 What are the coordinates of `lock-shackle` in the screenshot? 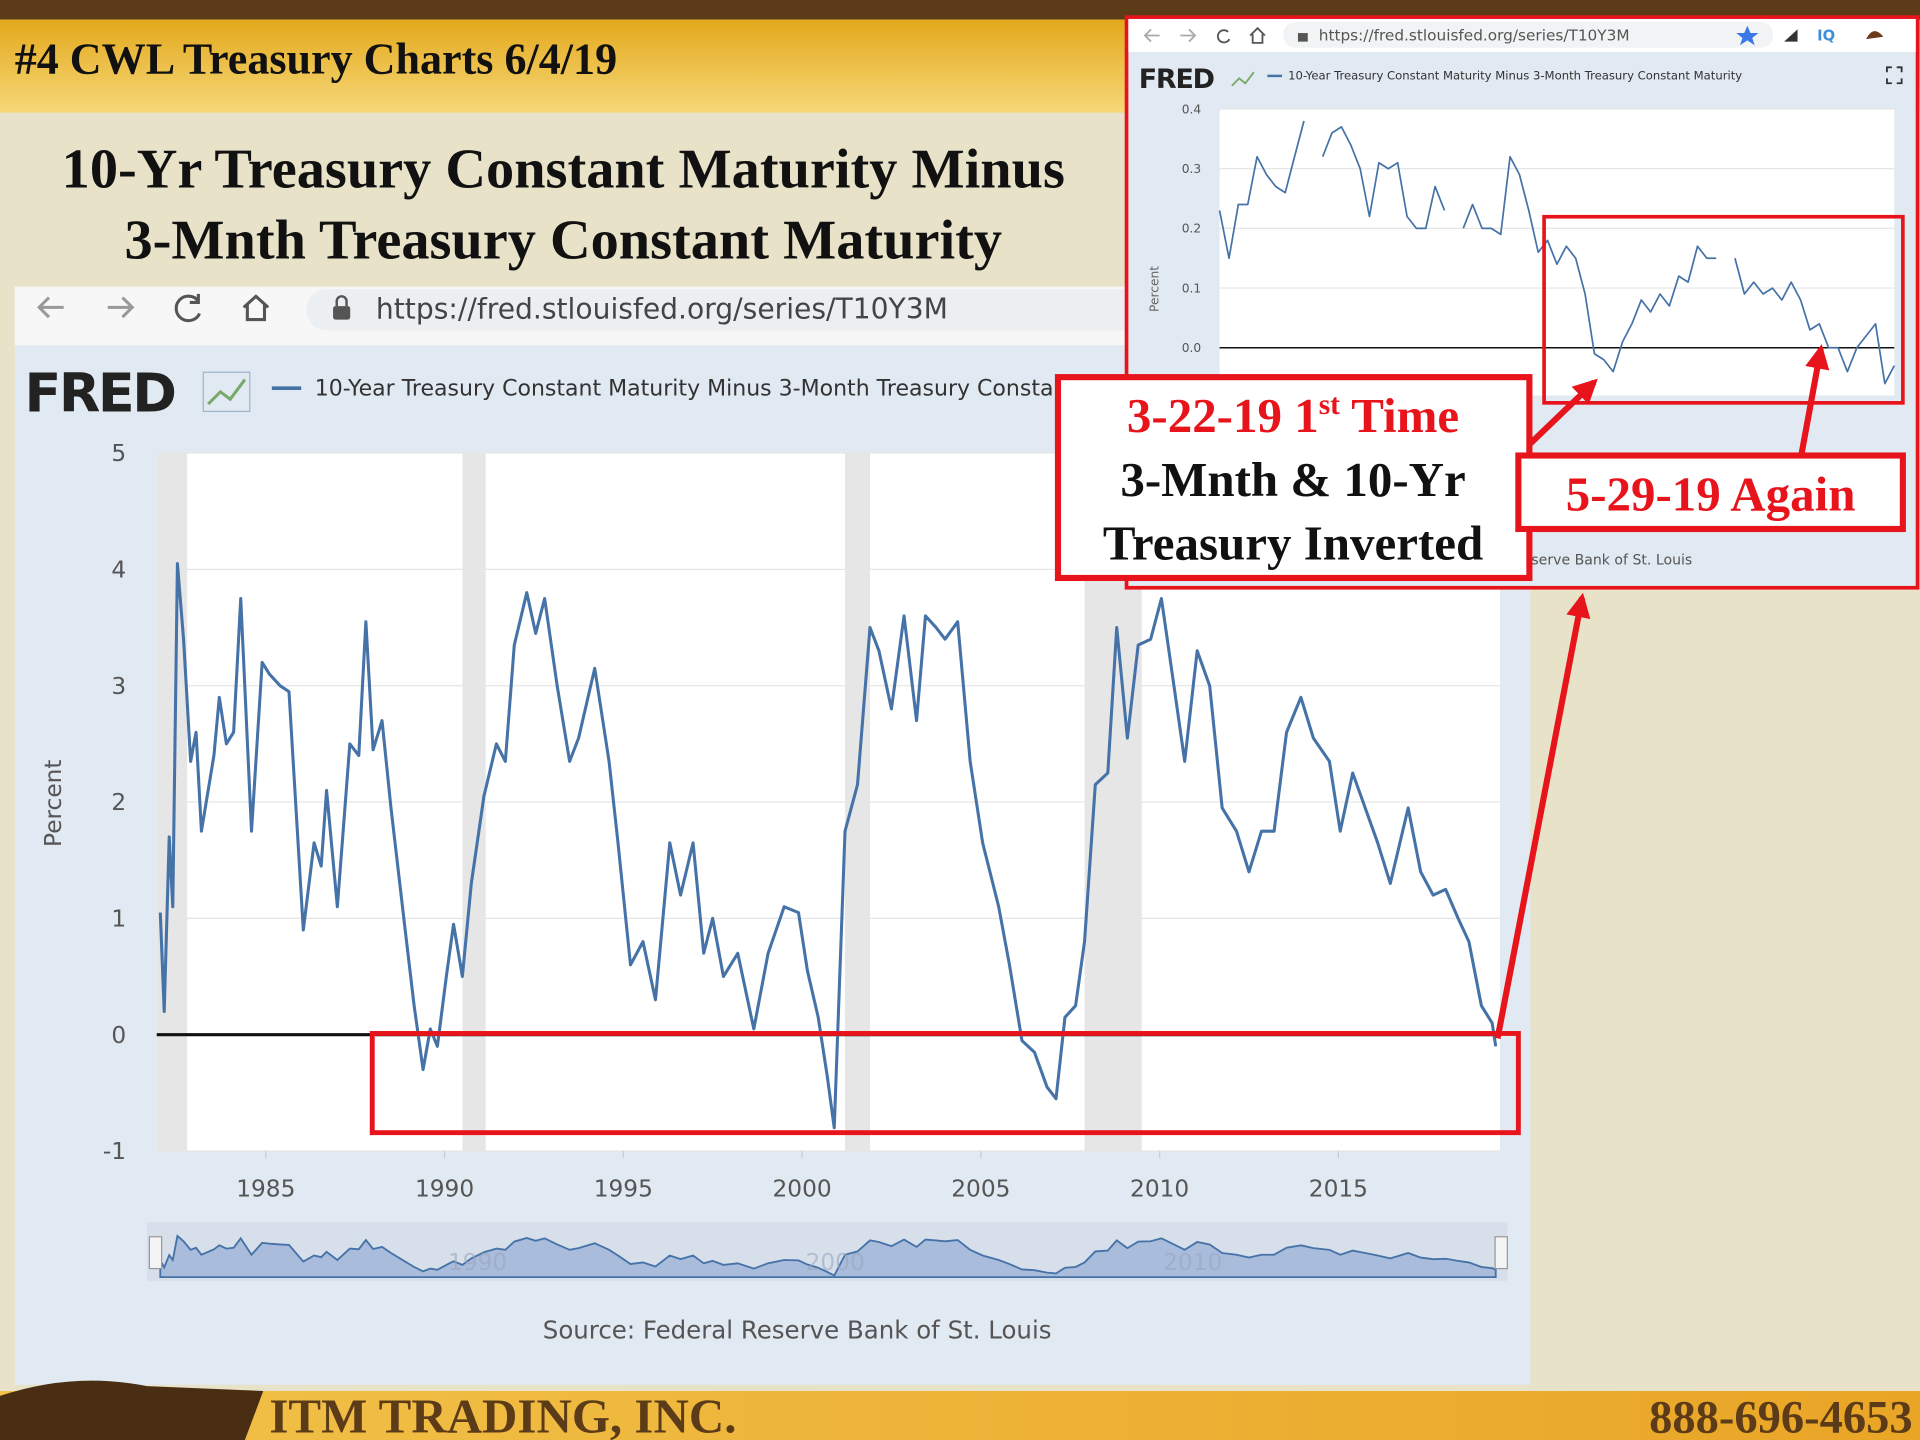 It's located at (341, 301).